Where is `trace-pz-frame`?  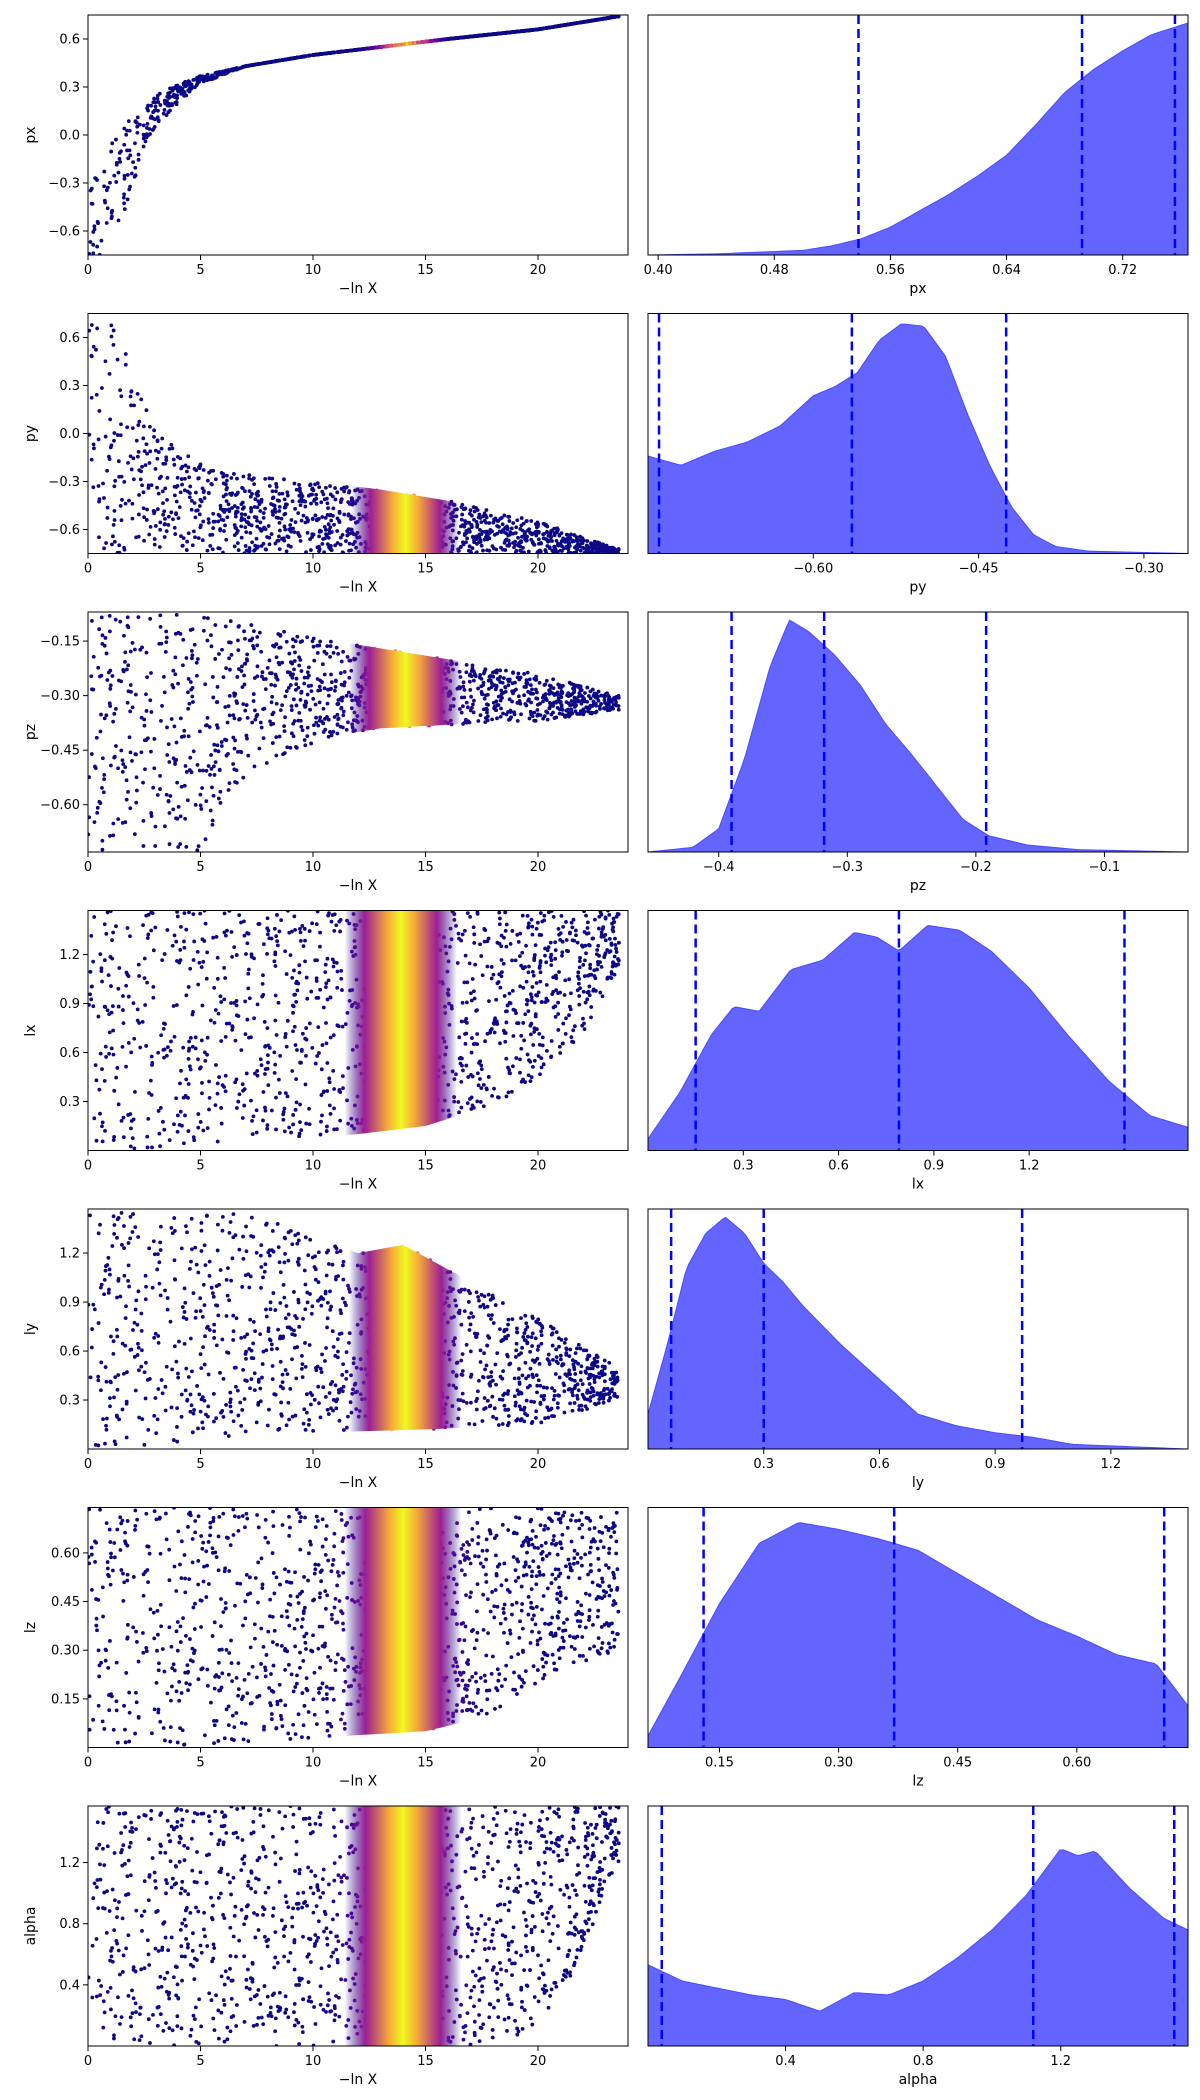 trace-pz-frame is located at coordinates (358, 732).